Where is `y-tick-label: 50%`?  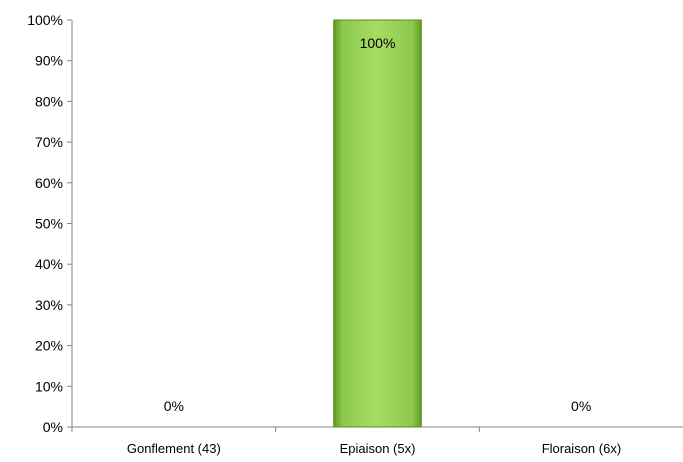 y-tick-label: 50% is located at coordinates (49, 224).